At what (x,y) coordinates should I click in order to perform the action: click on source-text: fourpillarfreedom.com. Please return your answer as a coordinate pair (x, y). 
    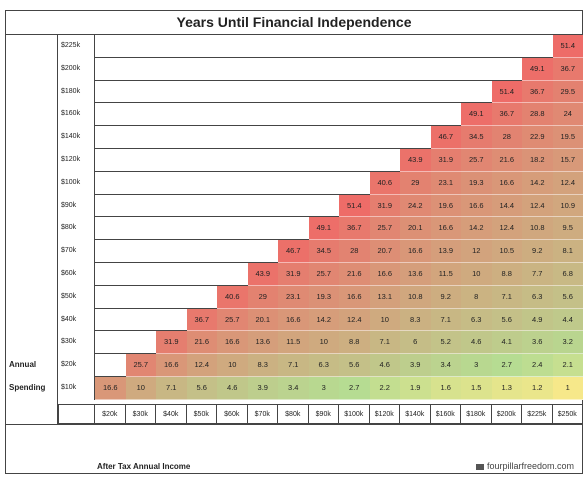
    Looking at the image, I should click on (530, 466).